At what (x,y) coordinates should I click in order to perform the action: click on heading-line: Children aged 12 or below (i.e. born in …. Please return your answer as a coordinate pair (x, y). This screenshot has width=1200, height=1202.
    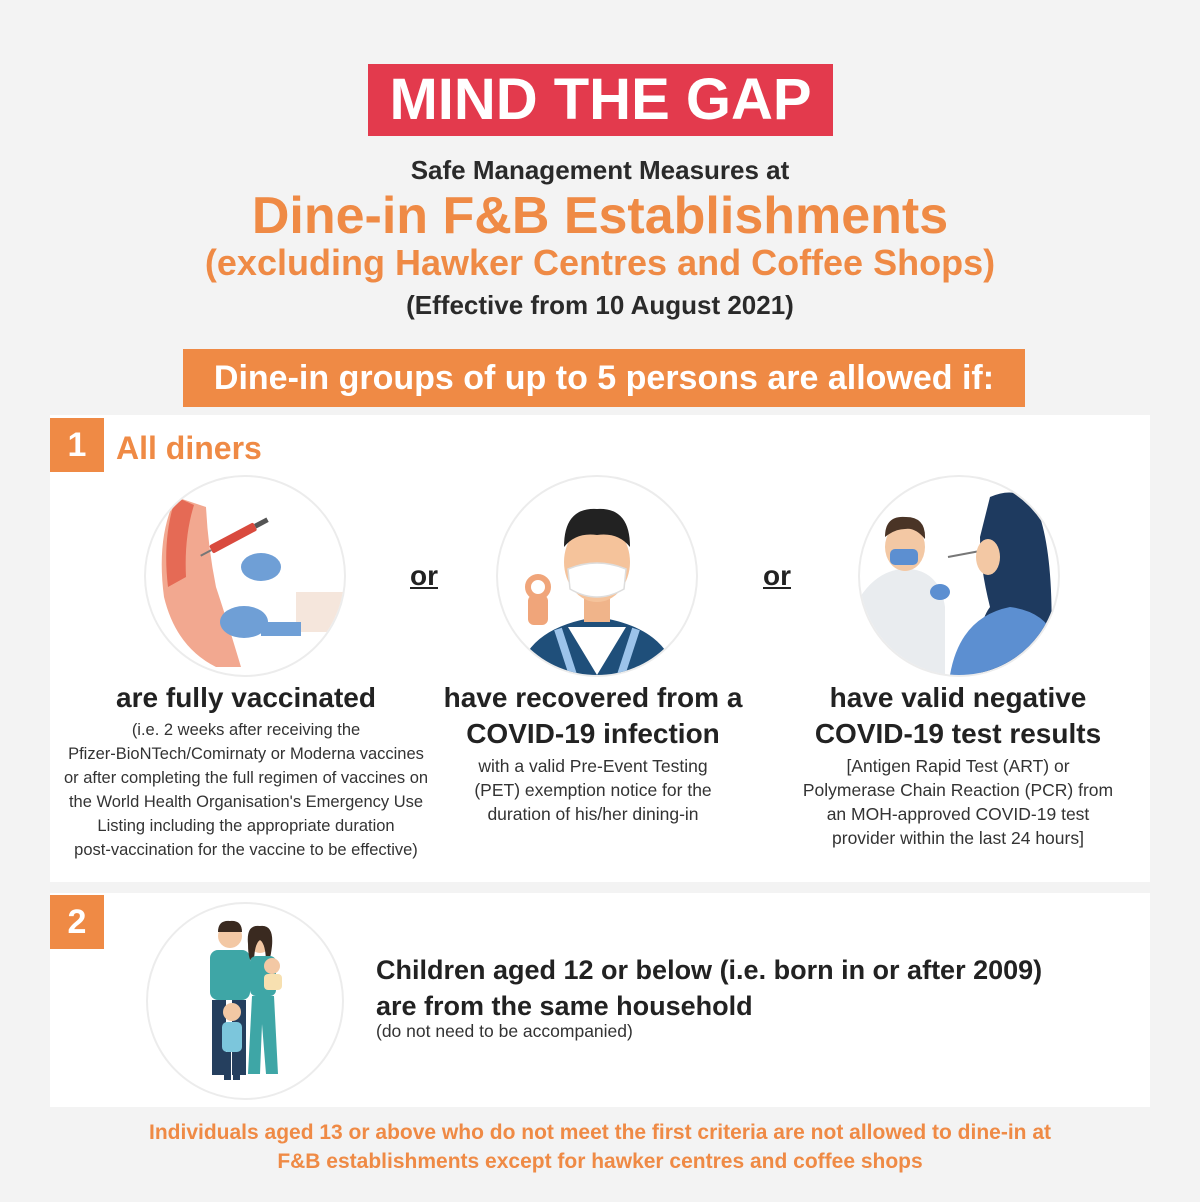
    Looking at the image, I should click on (709, 970).